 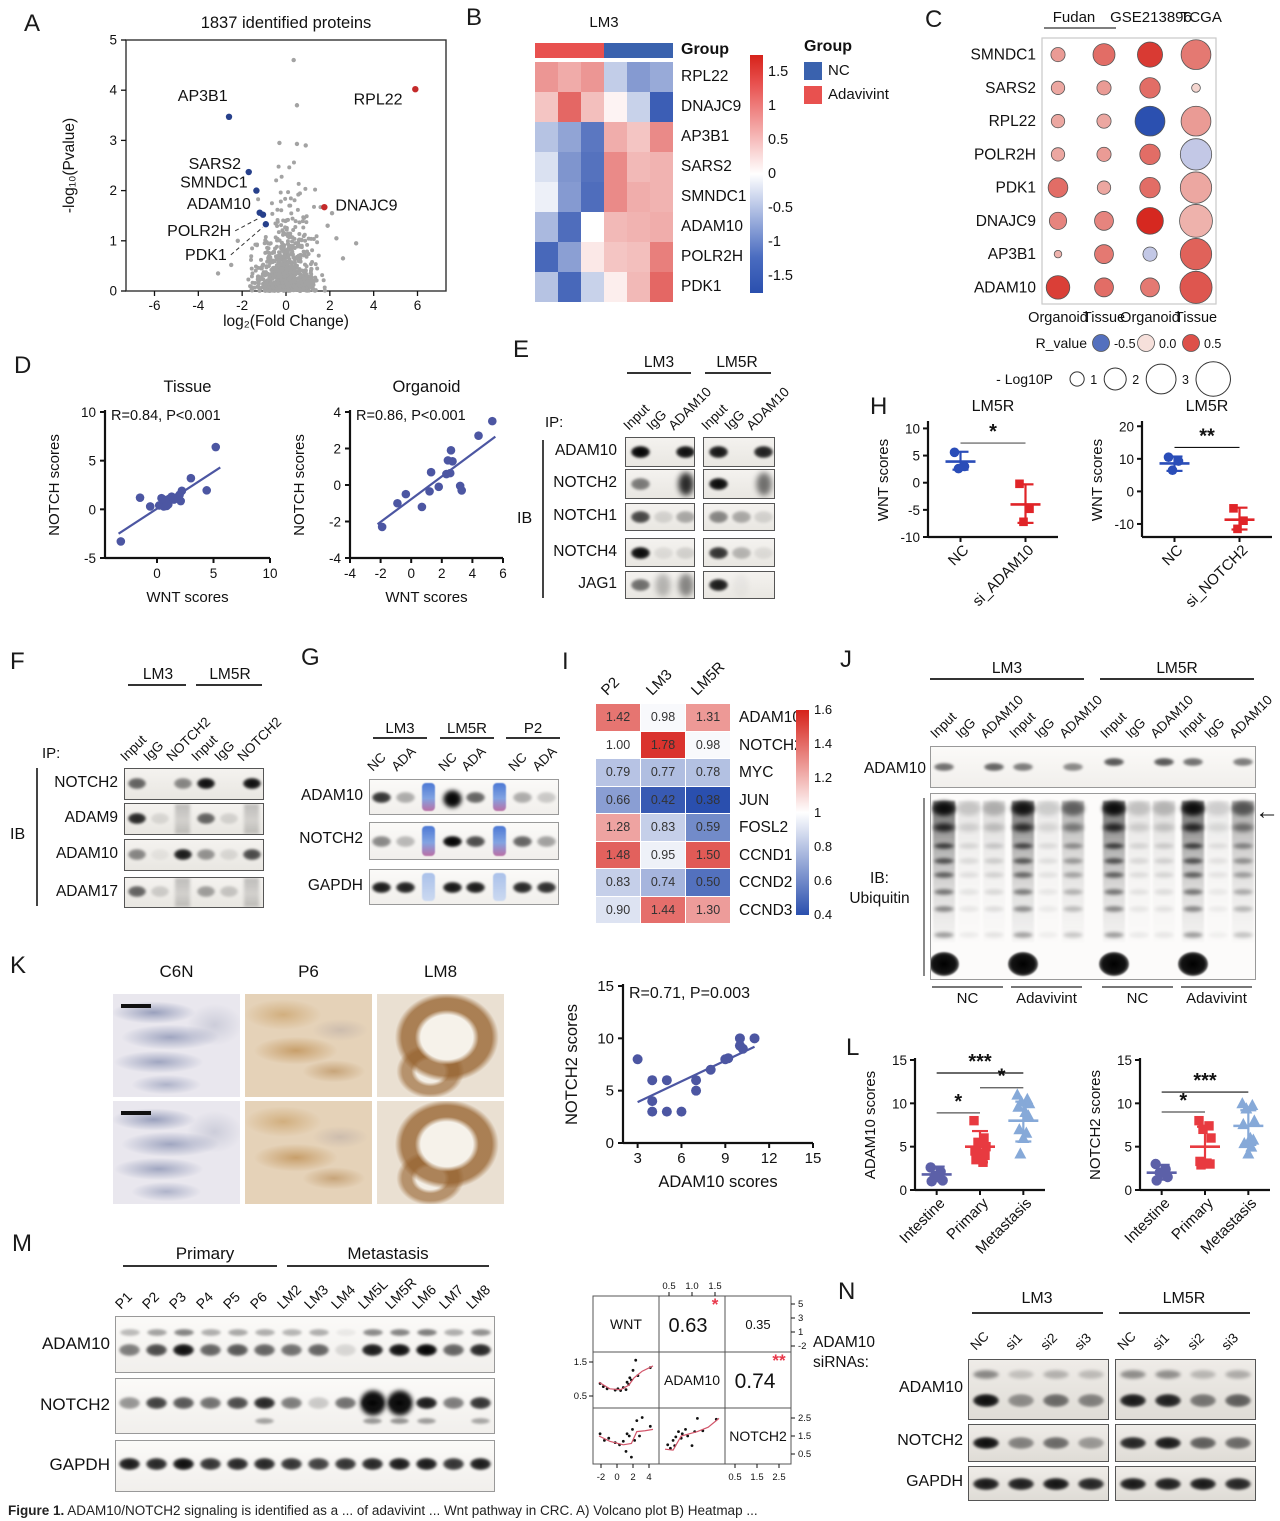 I want to click on heatmap-cell: 0.42, so click(x=663, y=799).